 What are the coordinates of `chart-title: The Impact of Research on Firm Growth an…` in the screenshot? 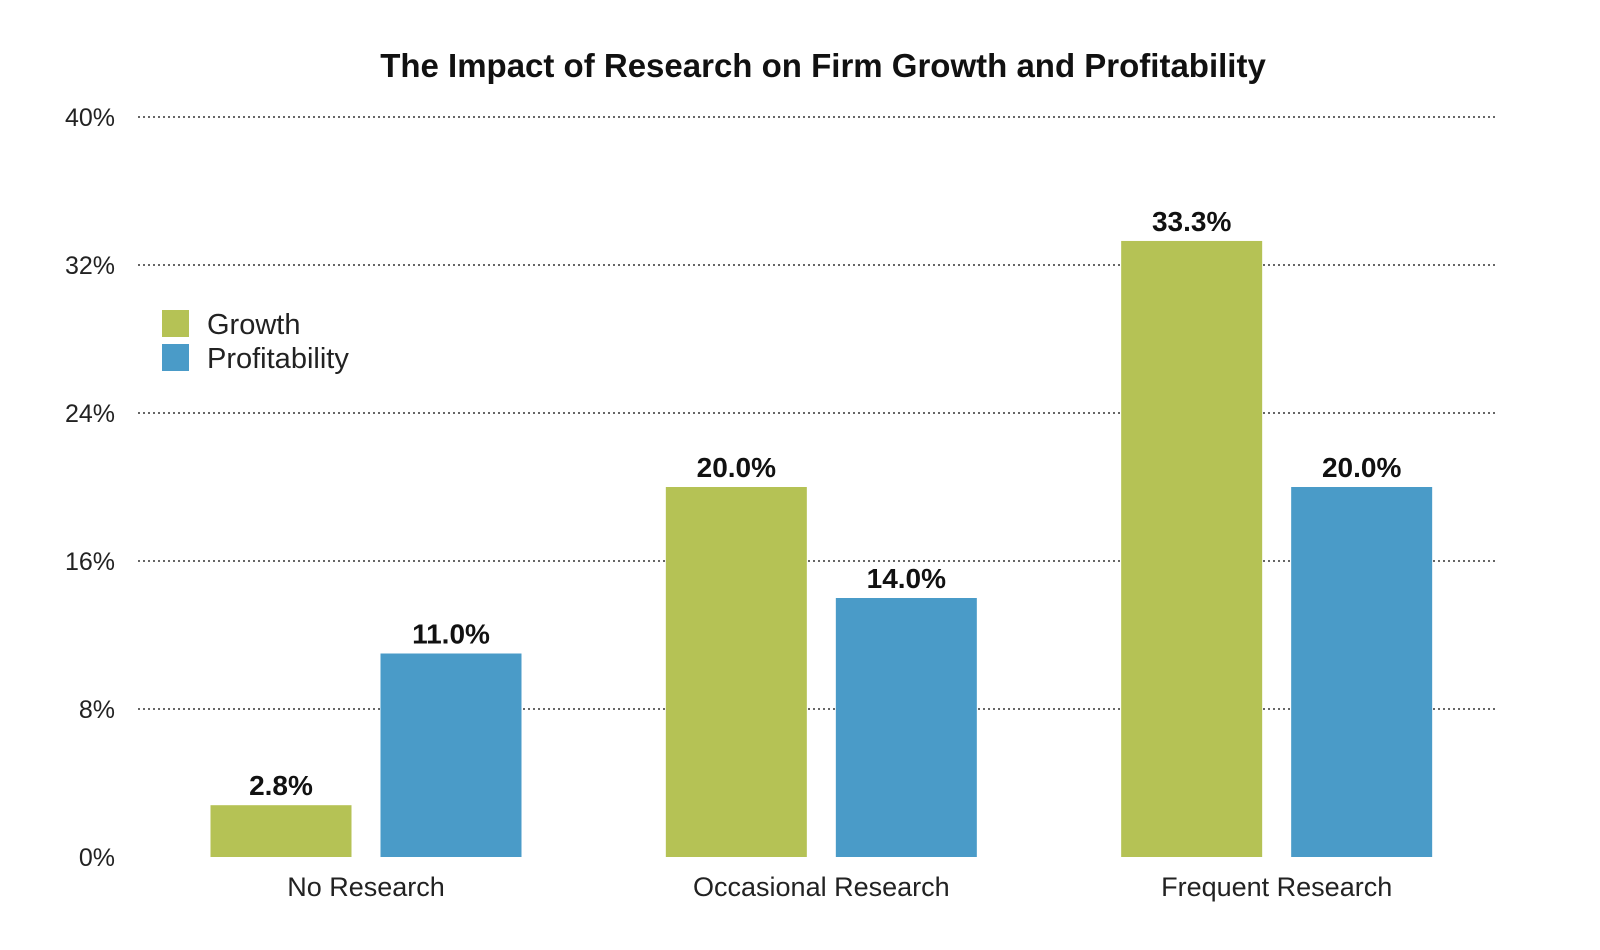 It's located at (823, 65).